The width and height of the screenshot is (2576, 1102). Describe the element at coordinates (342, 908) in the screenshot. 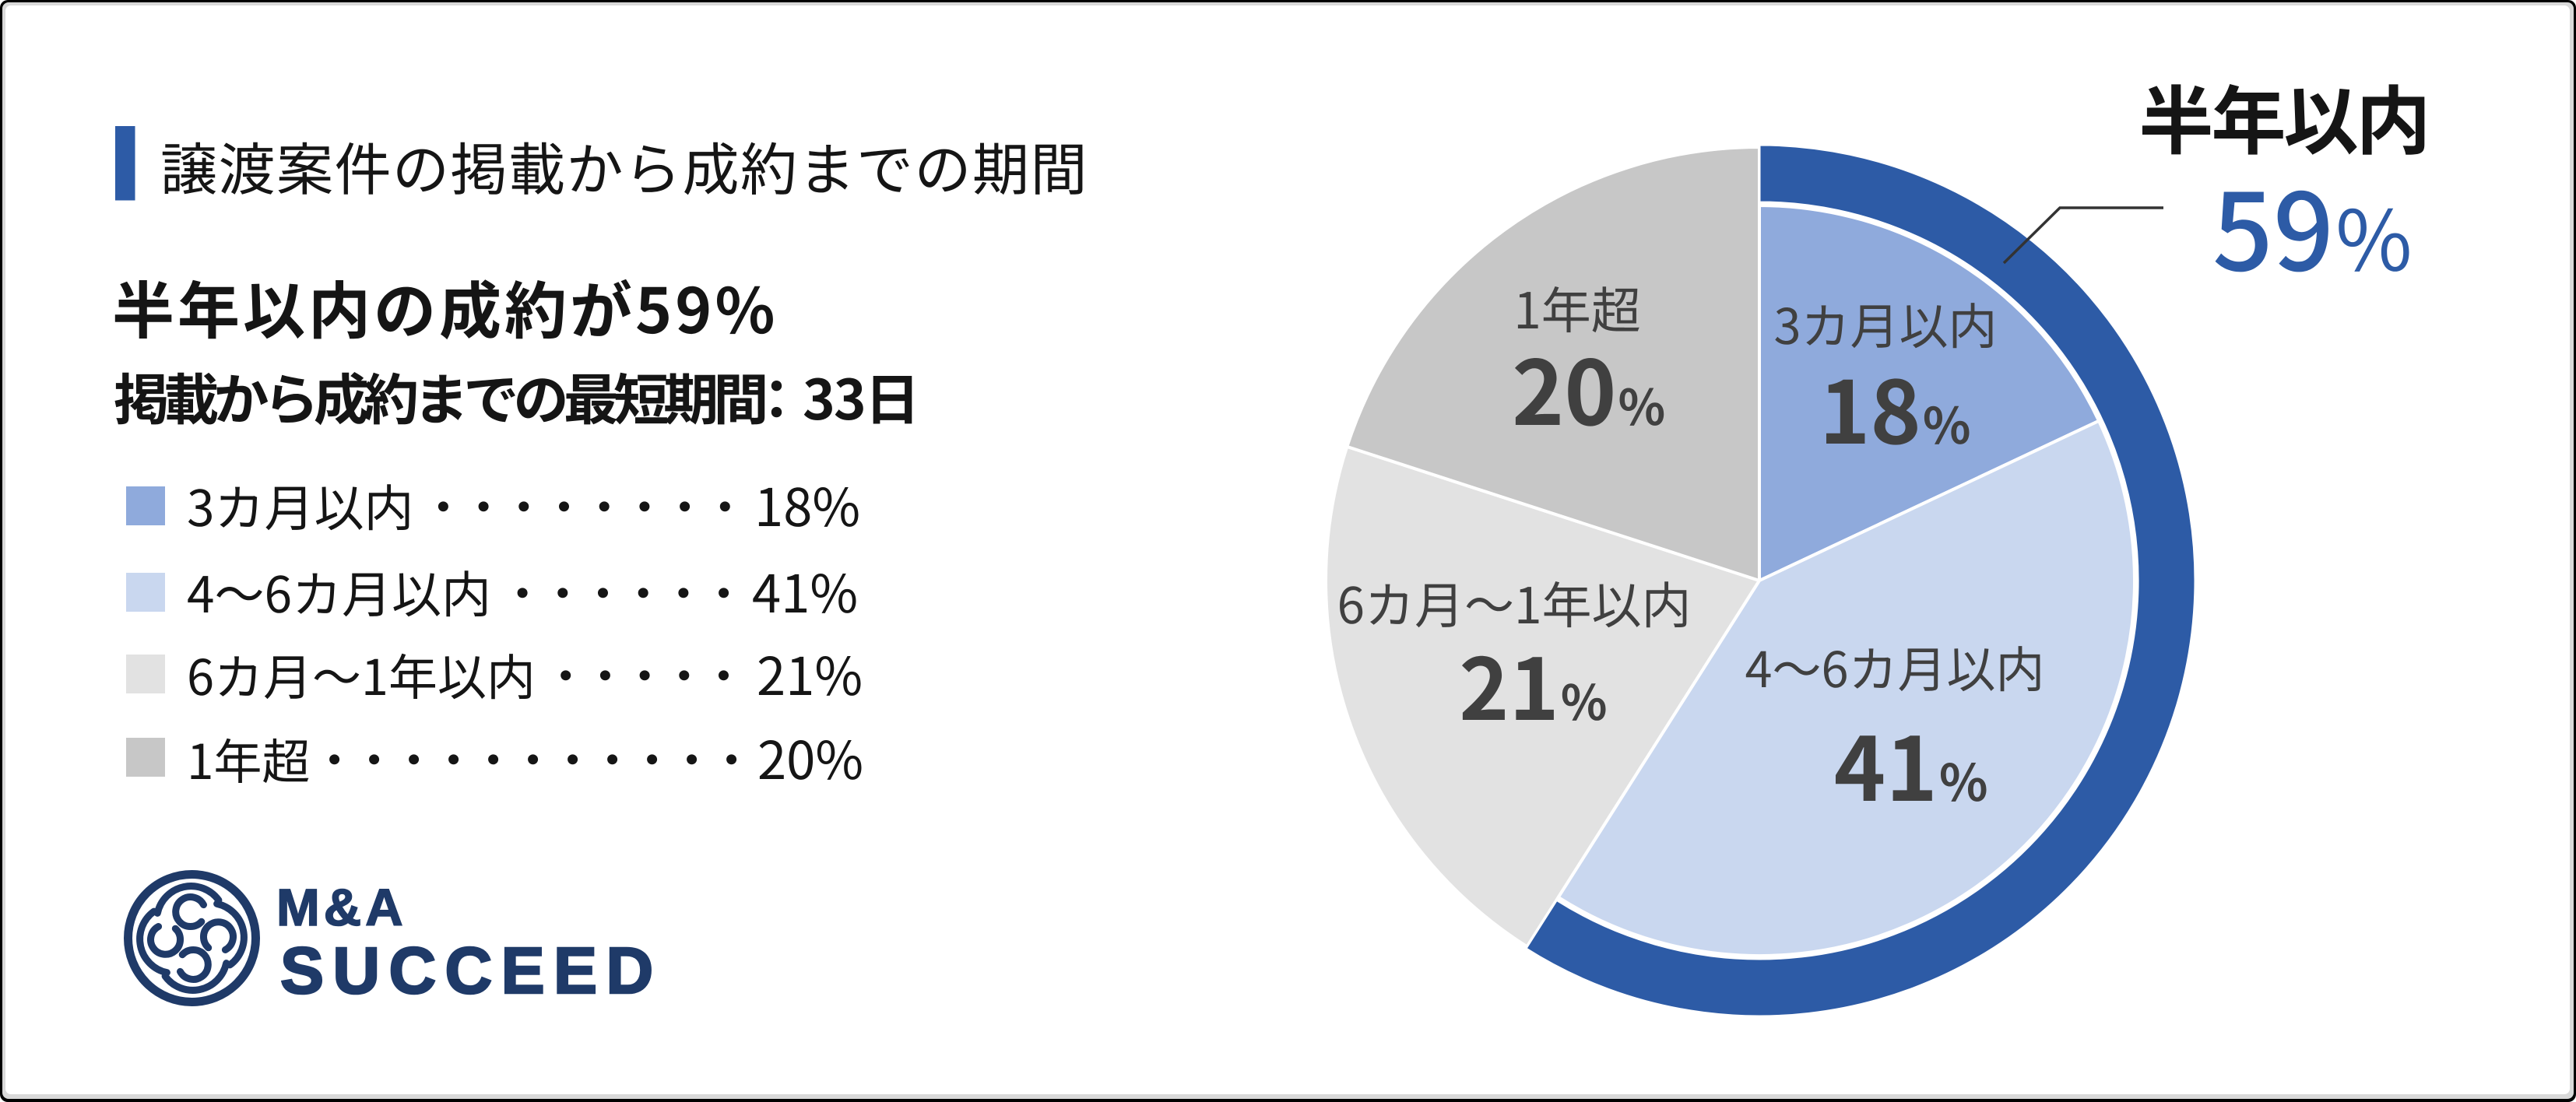

I see `svg-text: M&A` at that location.